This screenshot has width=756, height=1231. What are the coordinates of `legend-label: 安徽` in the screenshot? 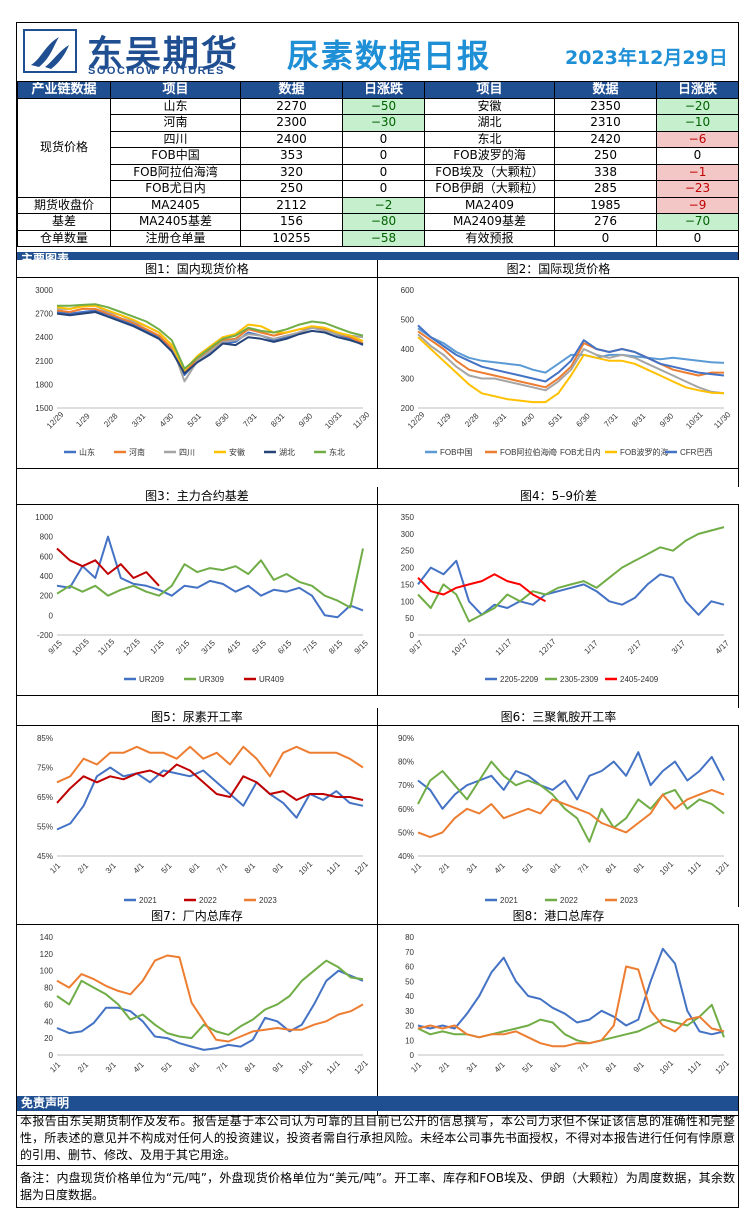 It's located at (237, 452).